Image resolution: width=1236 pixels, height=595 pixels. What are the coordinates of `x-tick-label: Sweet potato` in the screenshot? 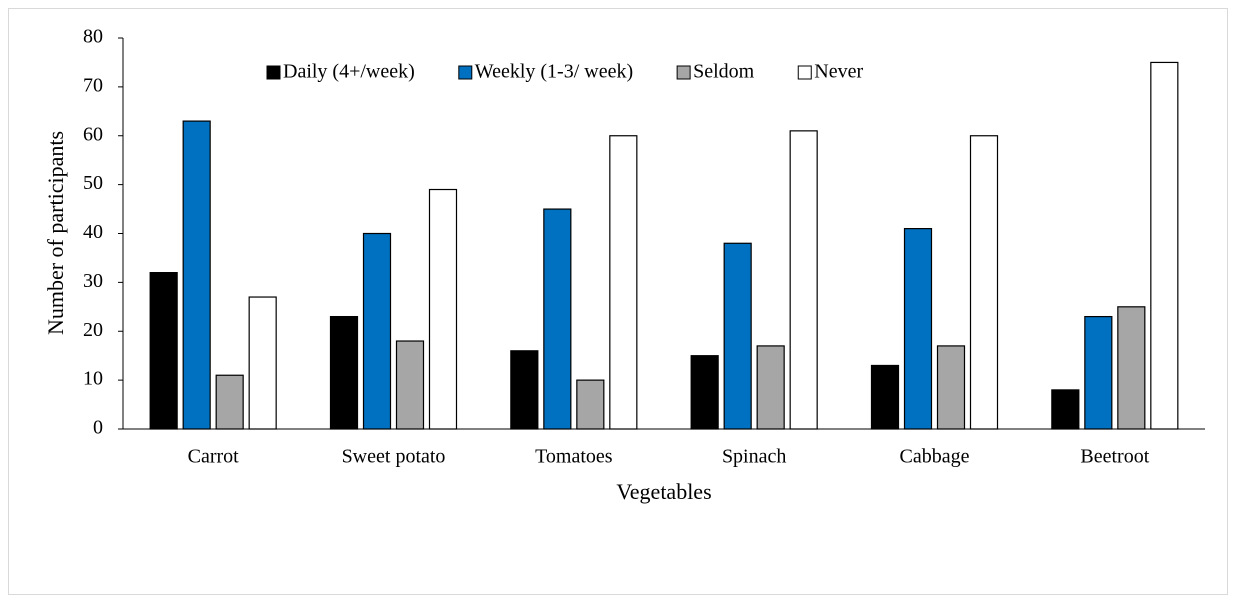 It's located at (394, 457).